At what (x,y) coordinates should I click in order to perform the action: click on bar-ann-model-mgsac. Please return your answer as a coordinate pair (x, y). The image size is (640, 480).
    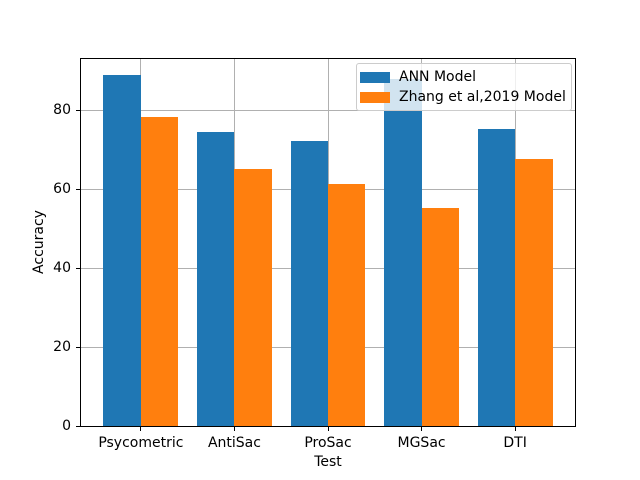
    Looking at the image, I should click on (403, 252).